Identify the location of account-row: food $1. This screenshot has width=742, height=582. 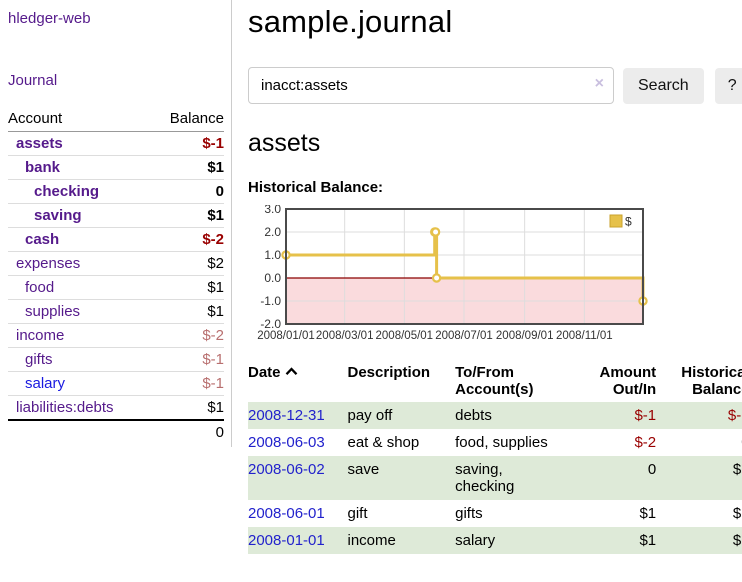
(116, 287).